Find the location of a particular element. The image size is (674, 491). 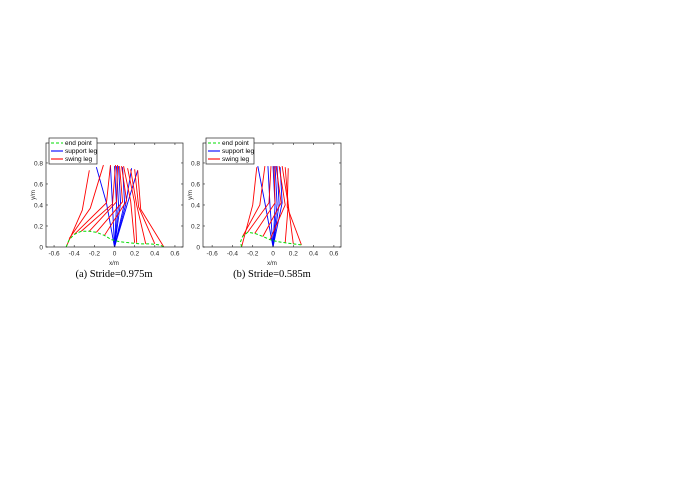

end-point-curve is located at coordinates (115, 238).